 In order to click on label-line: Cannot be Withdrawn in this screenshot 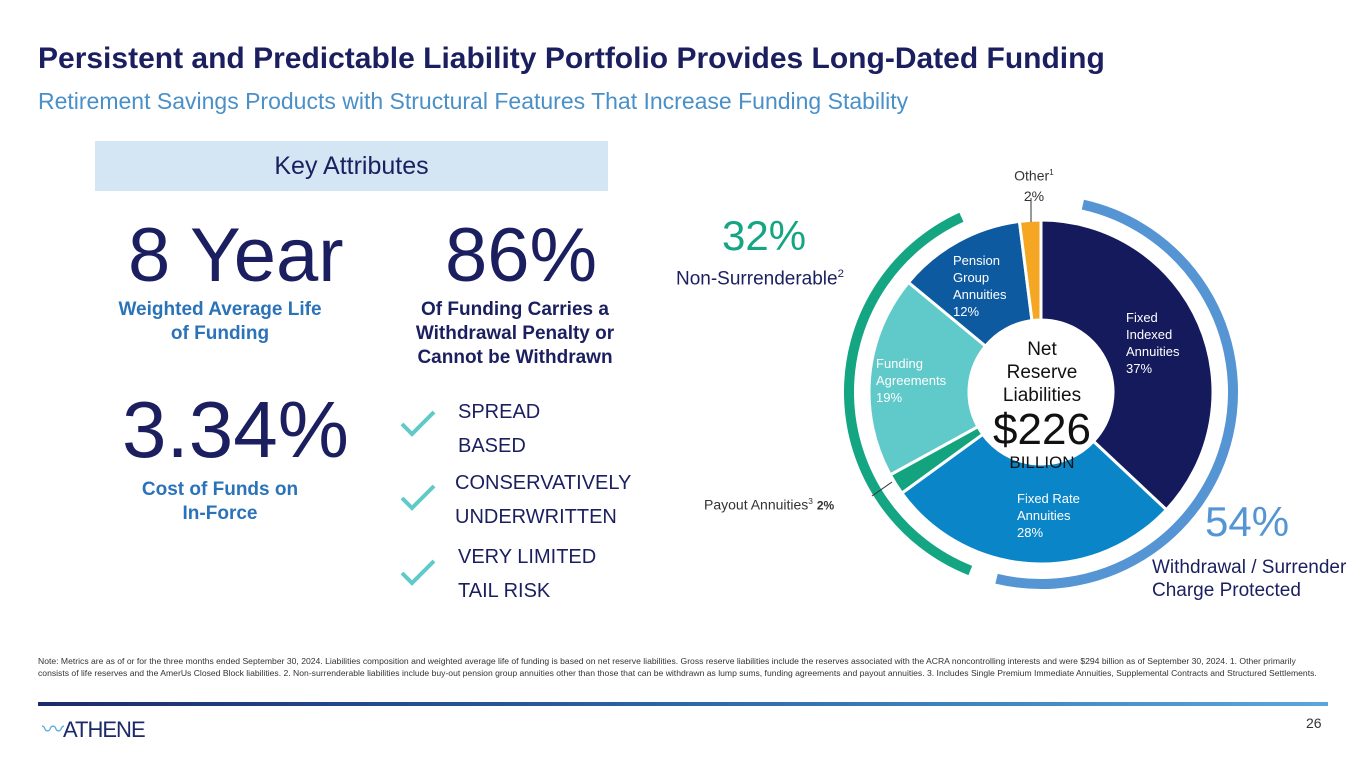, I will do `click(515, 357)`.